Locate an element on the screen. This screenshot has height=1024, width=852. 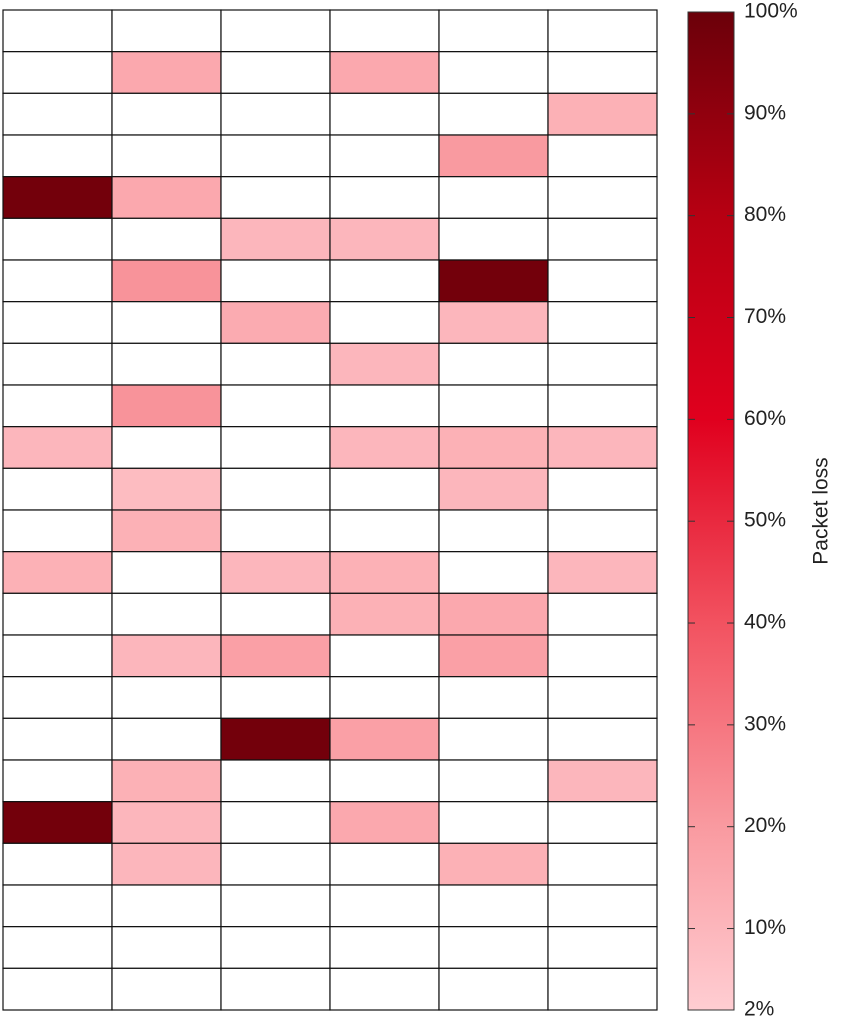
colorbar-tick-label: 80% is located at coordinates (765, 214).